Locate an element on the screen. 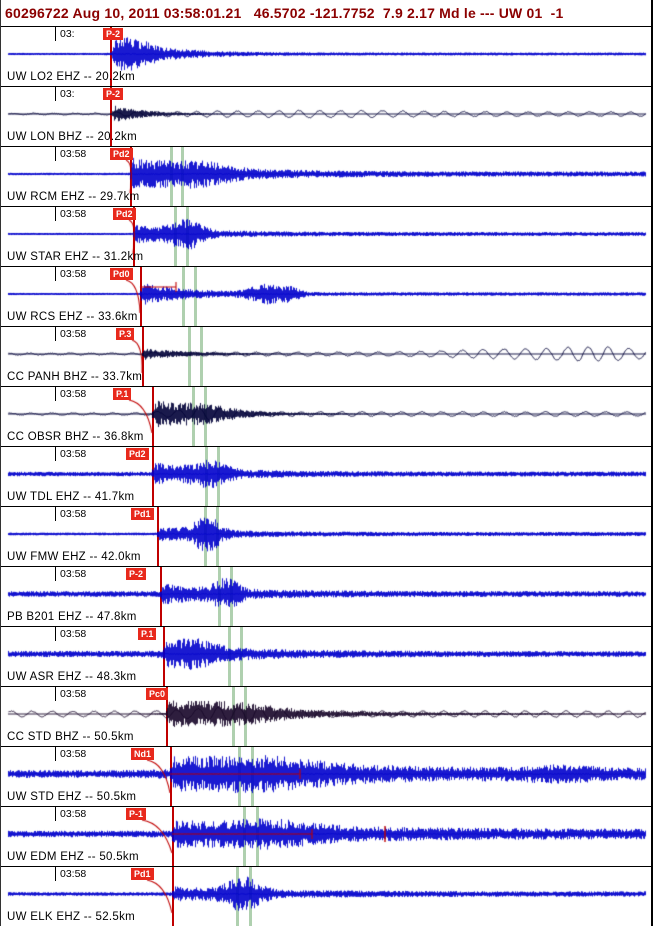 The image size is (653, 926). station-label: CC PANH BHZ -- 33.7km is located at coordinates (75, 377).